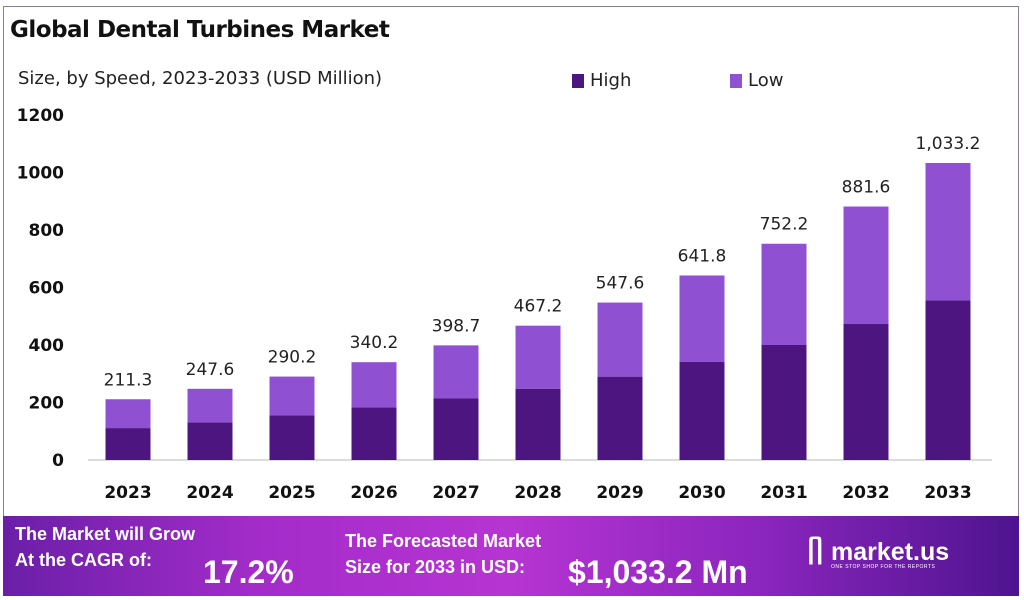  What do you see at coordinates (374, 433) in the screenshot?
I see `bar-high-2026` at bounding box center [374, 433].